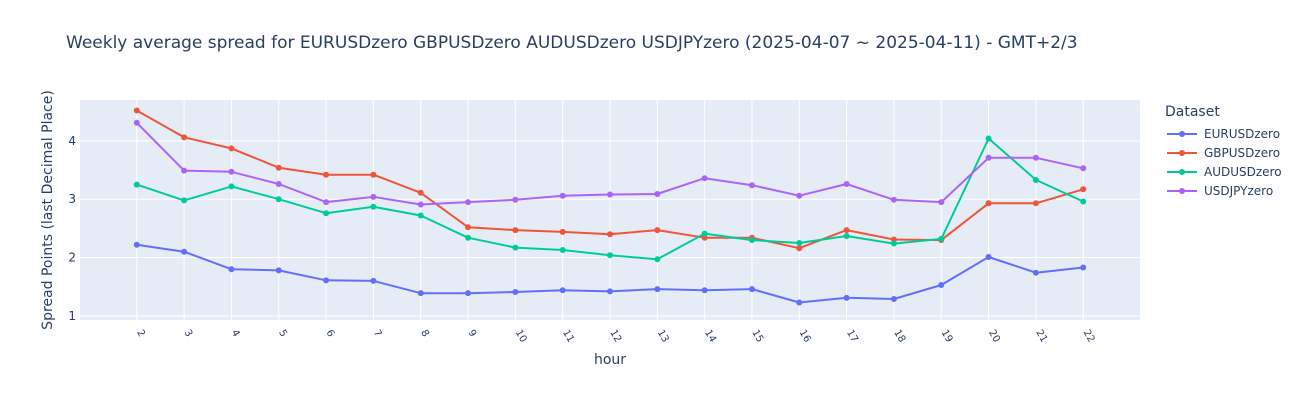 This screenshot has width=1300, height=400. Describe the element at coordinates (1223, 133) in the screenshot. I see `legend-item-EURUSDzero: EURUSDzero` at that location.